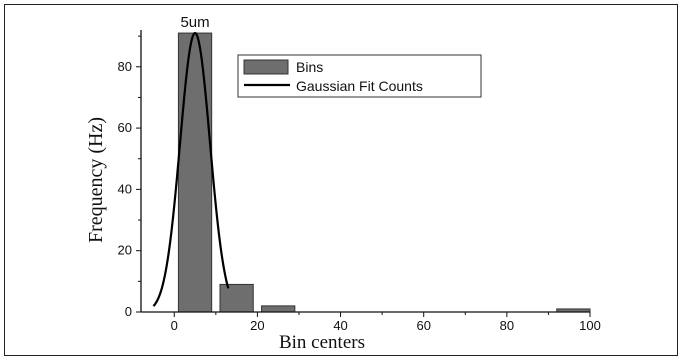 The height and width of the screenshot is (360, 684). What do you see at coordinates (309, 67) in the screenshot?
I see `legend-bins-label: Bins` at bounding box center [309, 67].